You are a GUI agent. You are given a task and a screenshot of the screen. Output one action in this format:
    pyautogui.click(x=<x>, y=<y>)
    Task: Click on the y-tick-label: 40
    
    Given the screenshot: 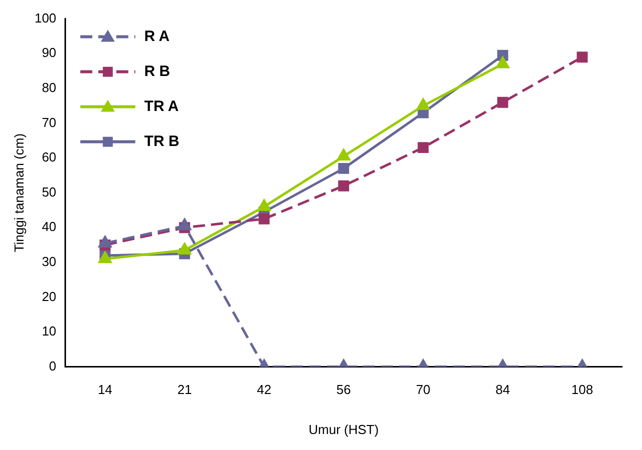 What is the action you would take?
    pyautogui.click(x=49, y=226)
    